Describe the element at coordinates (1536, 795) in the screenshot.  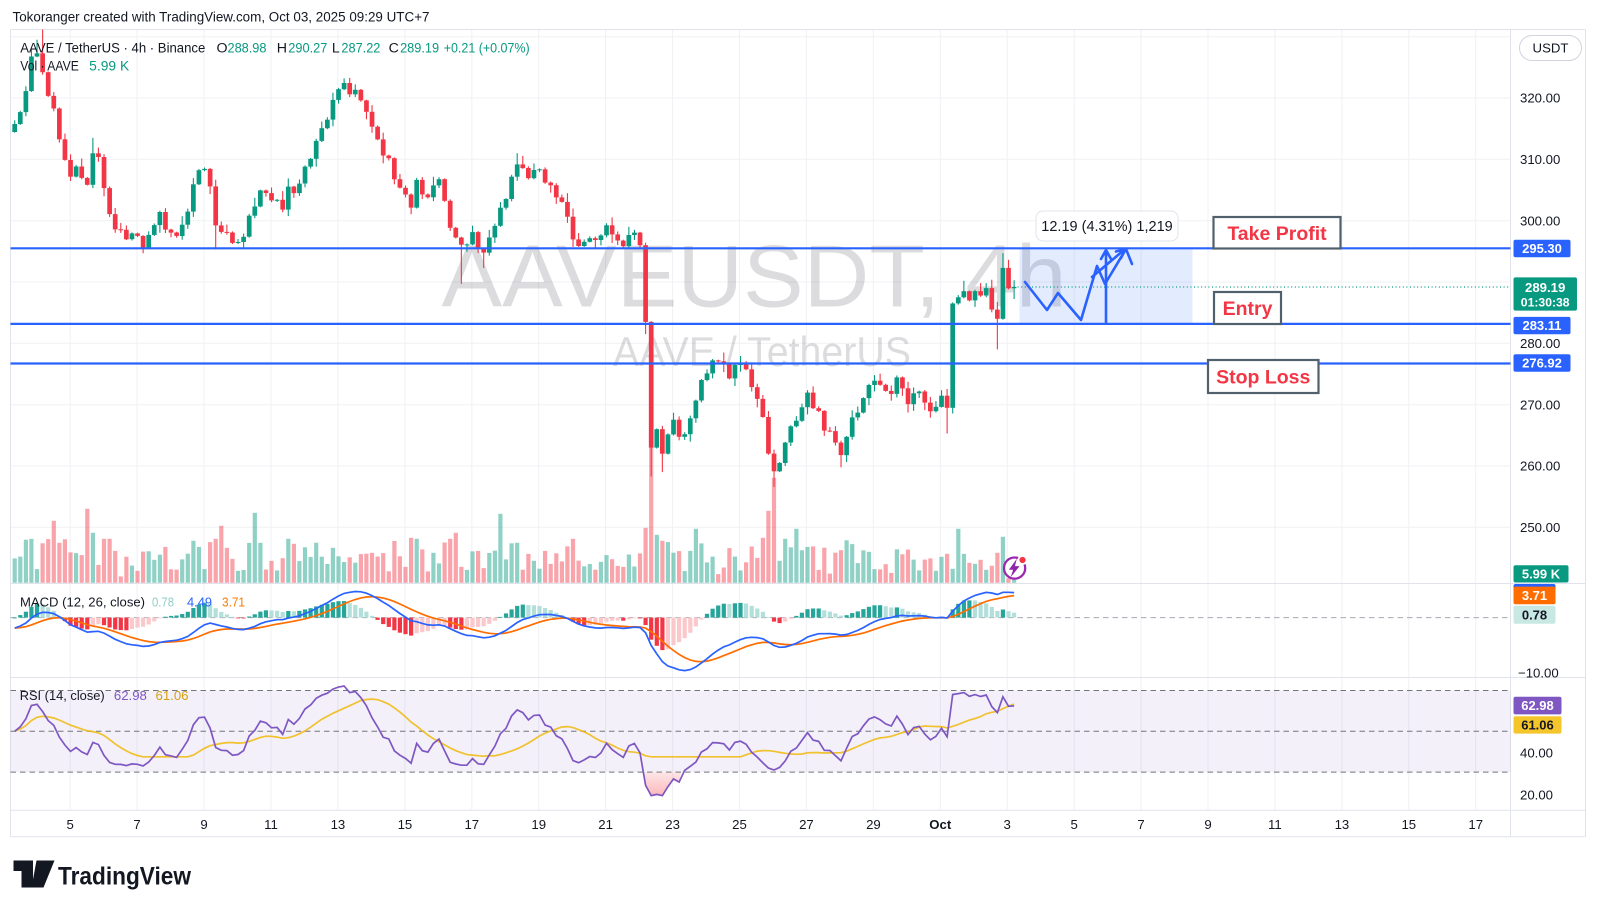
I see `svg-text: 20.00` at that location.